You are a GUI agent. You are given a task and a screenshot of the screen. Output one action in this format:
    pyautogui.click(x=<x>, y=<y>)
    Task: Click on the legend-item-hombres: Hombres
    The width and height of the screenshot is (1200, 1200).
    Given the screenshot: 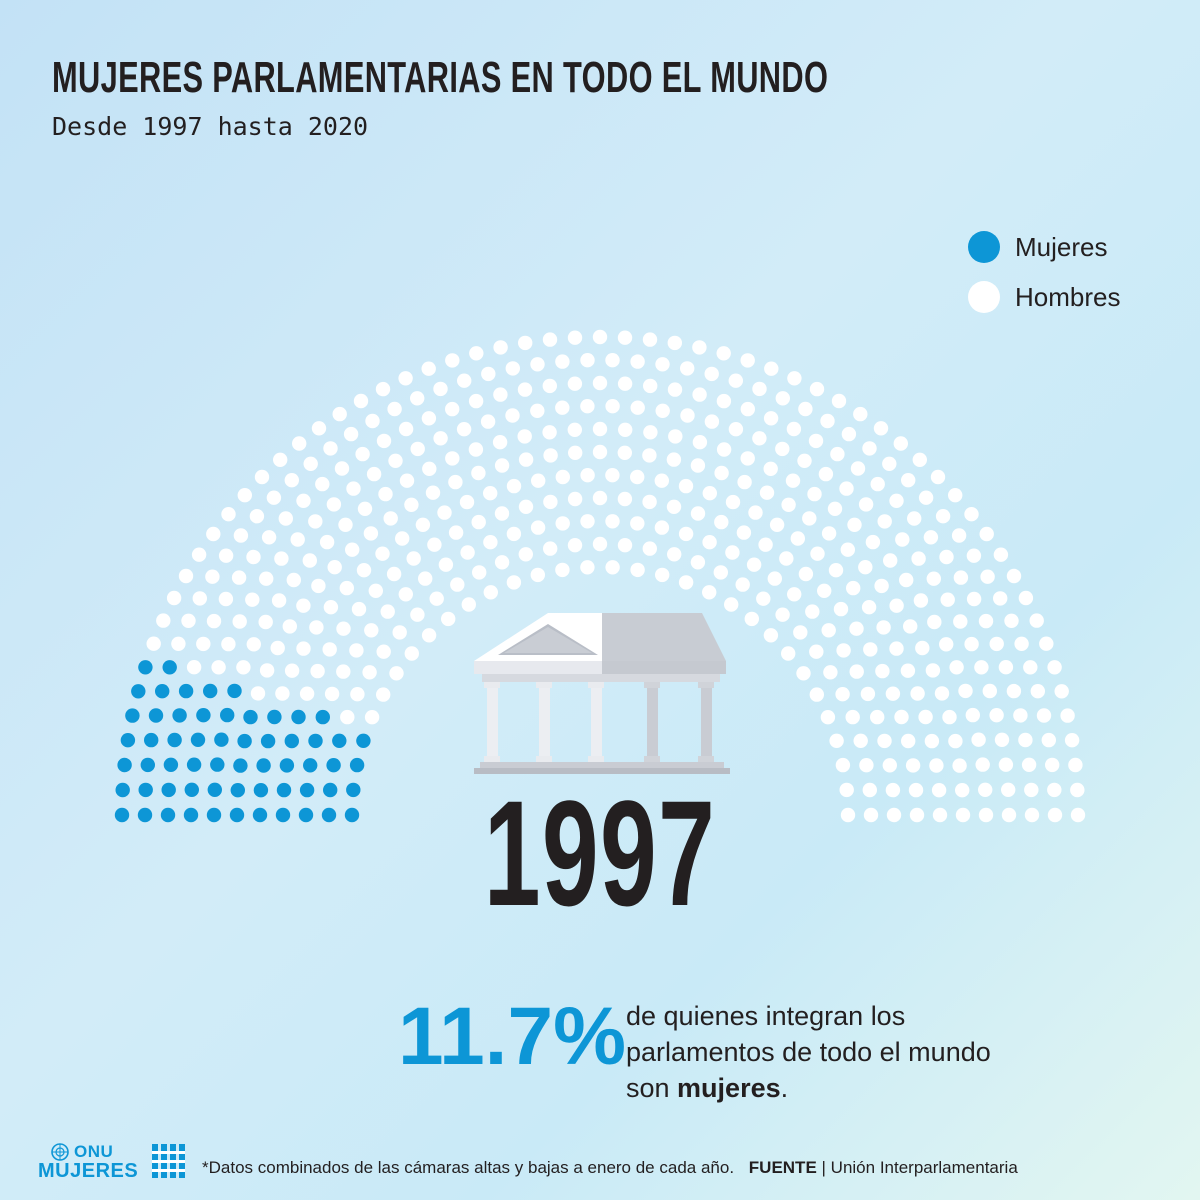 What is the action you would take?
    pyautogui.click(x=1044, y=297)
    